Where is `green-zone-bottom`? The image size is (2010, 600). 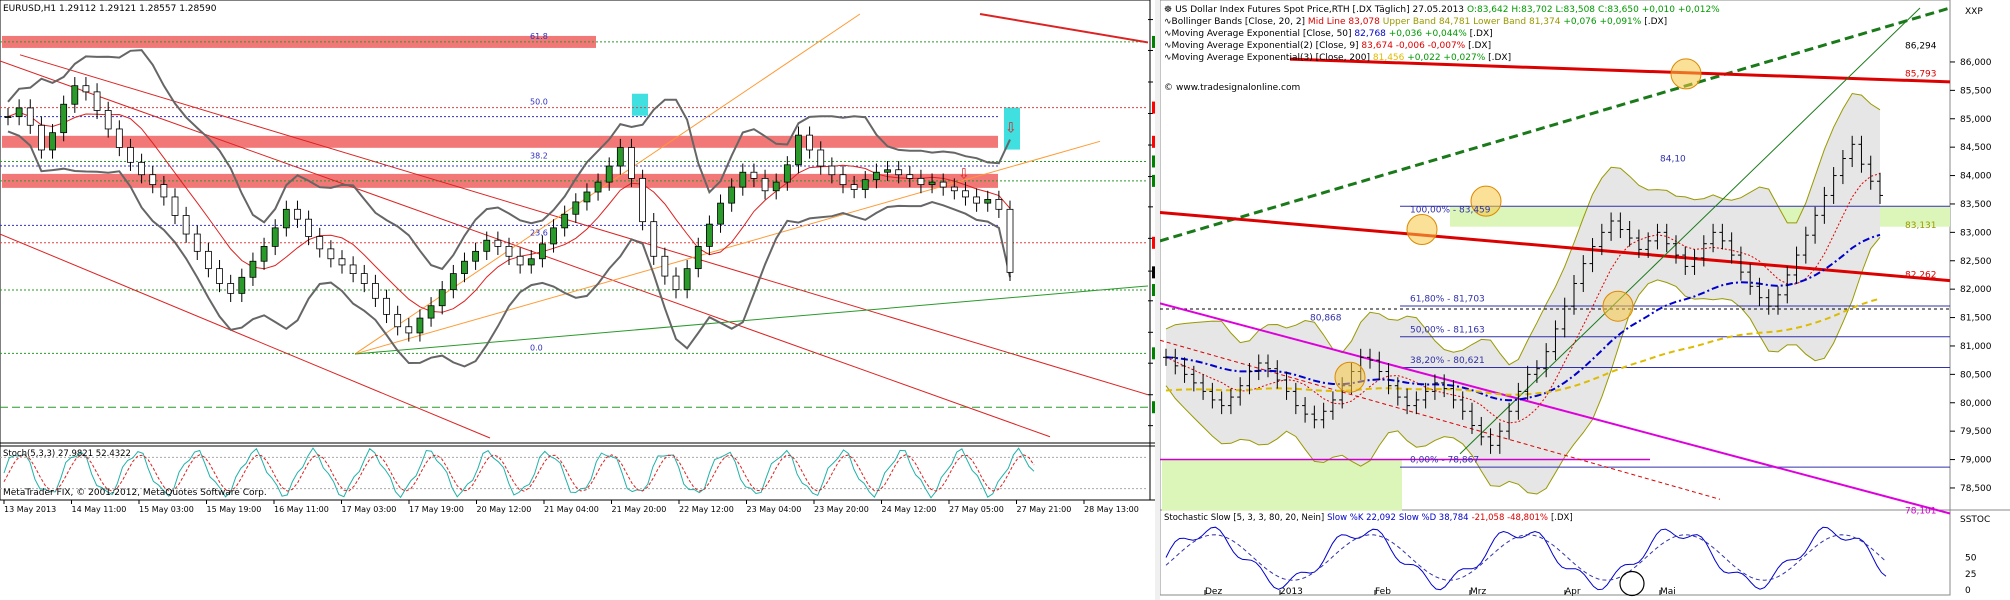 green-zone-bottom is located at coordinates (1282, 485).